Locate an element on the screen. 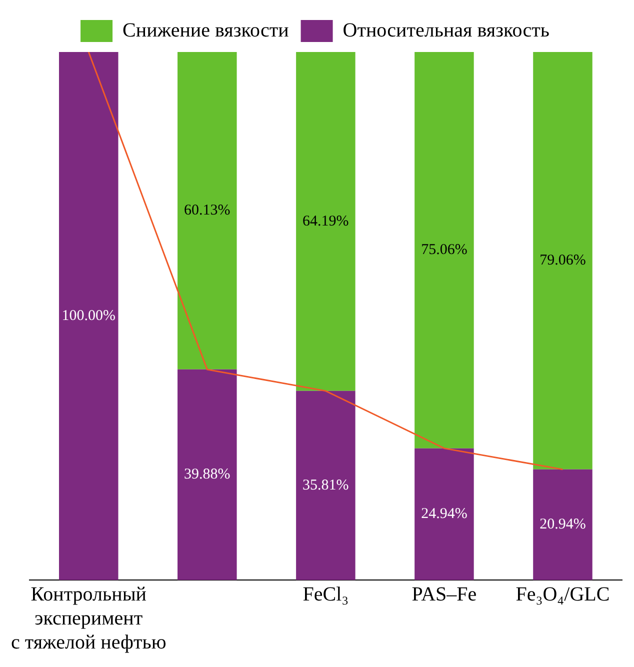 This screenshot has width=634, height=667. data-label: 75.06% is located at coordinates (444, 250).